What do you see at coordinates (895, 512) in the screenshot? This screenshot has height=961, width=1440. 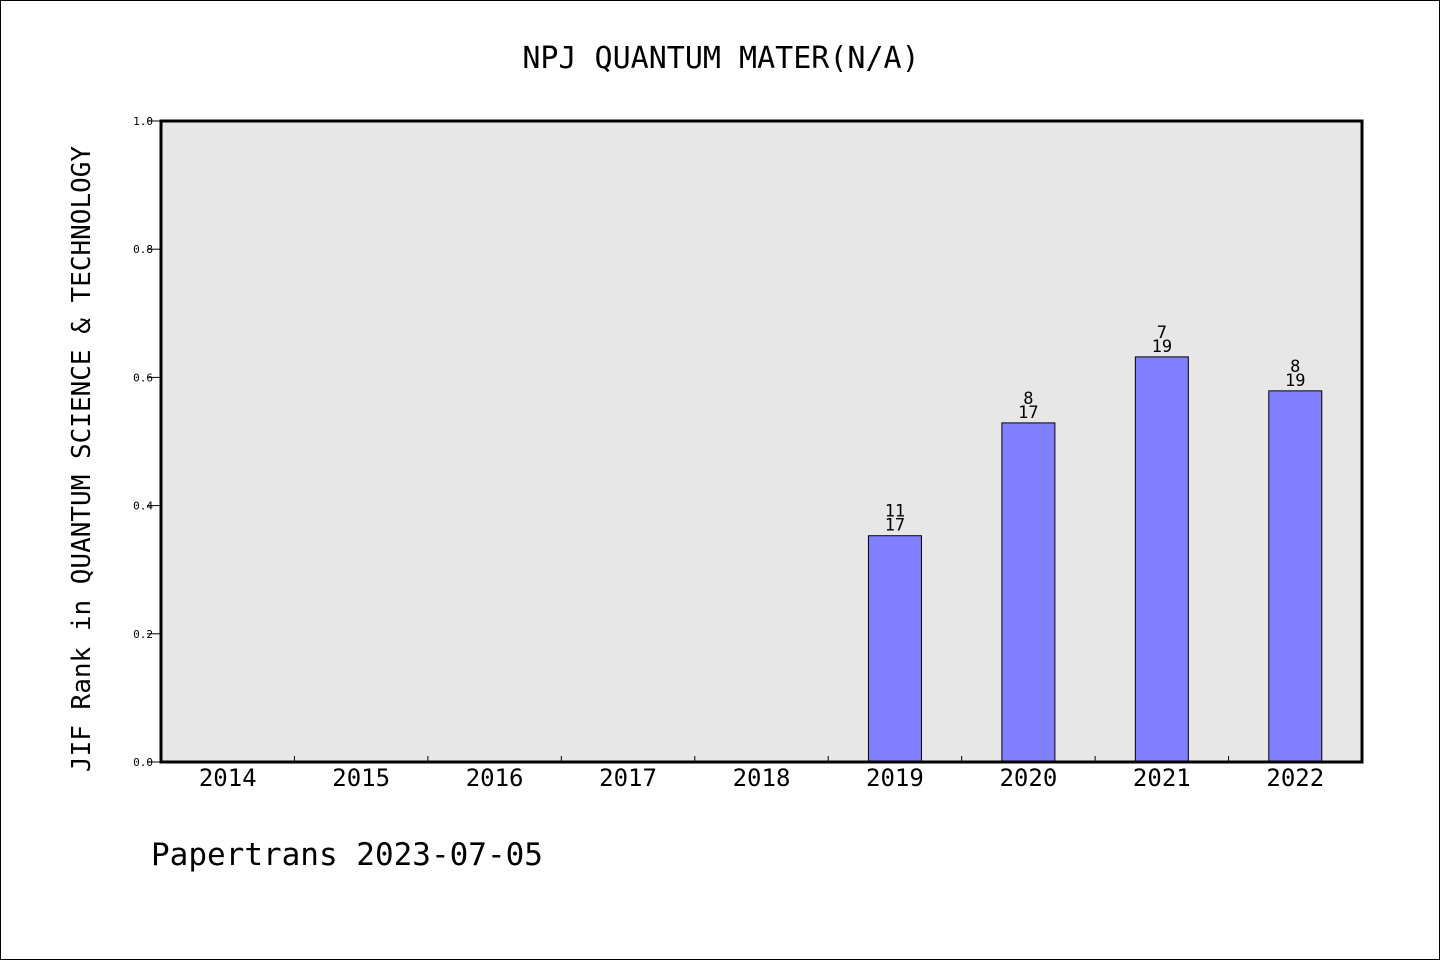 I see `bar-rank-label: 11` at bounding box center [895, 512].